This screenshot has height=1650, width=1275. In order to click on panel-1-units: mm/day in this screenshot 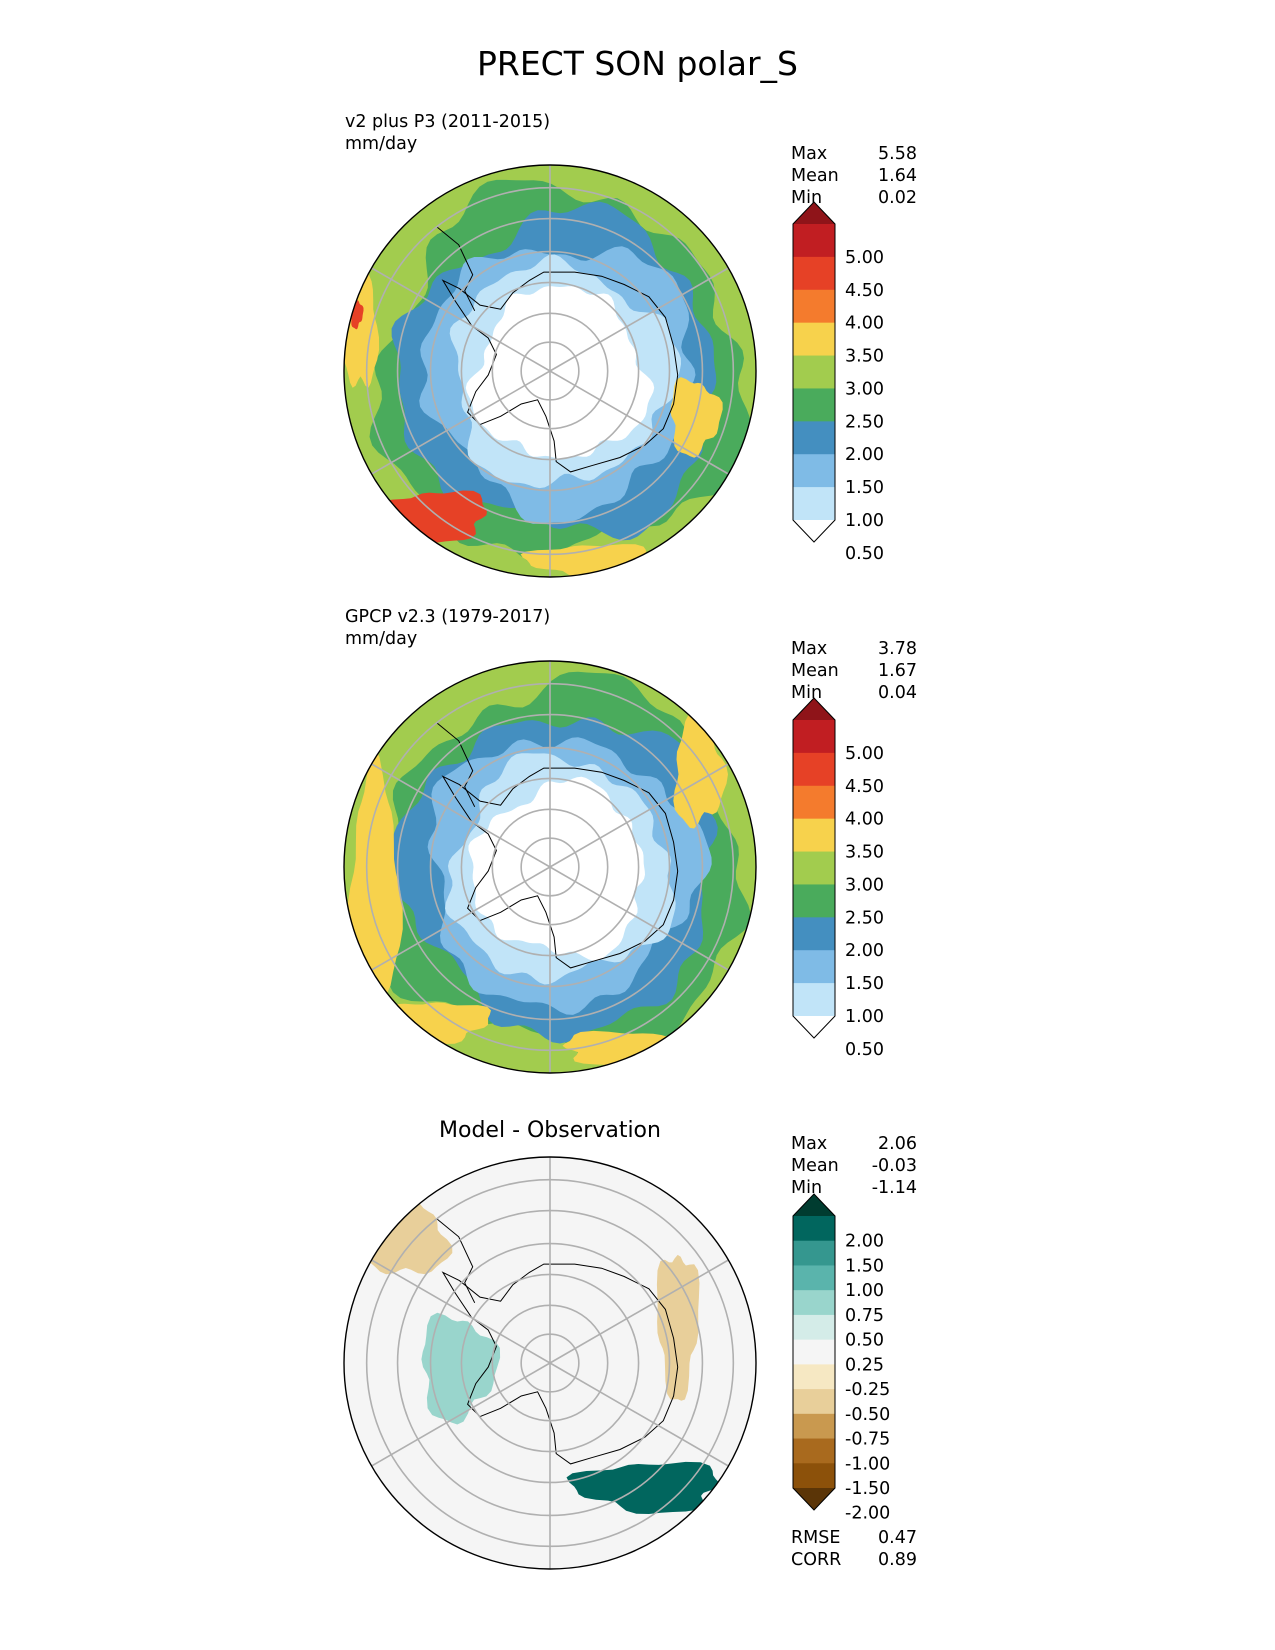, I will do `click(381, 144)`.